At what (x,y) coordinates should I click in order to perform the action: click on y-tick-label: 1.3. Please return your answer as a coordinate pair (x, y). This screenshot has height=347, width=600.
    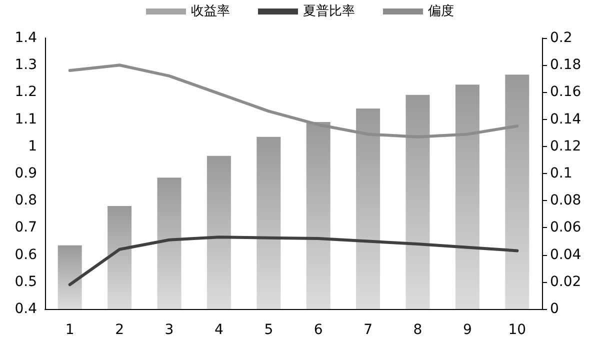
    Looking at the image, I should click on (25, 65).